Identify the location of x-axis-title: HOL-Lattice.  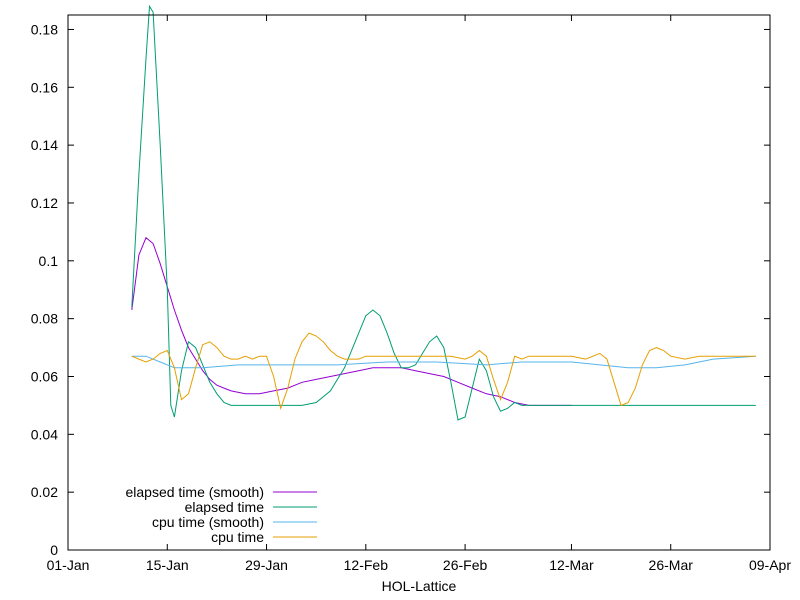
(419, 586).